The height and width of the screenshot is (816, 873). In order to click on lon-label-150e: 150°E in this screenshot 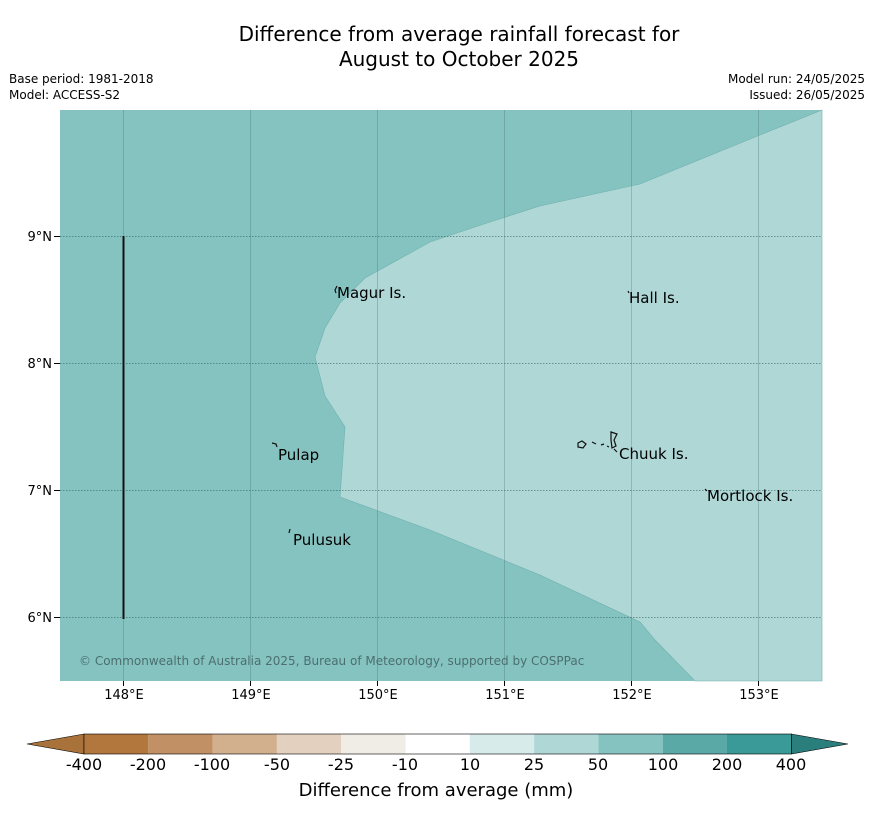, I will do `click(378, 695)`.